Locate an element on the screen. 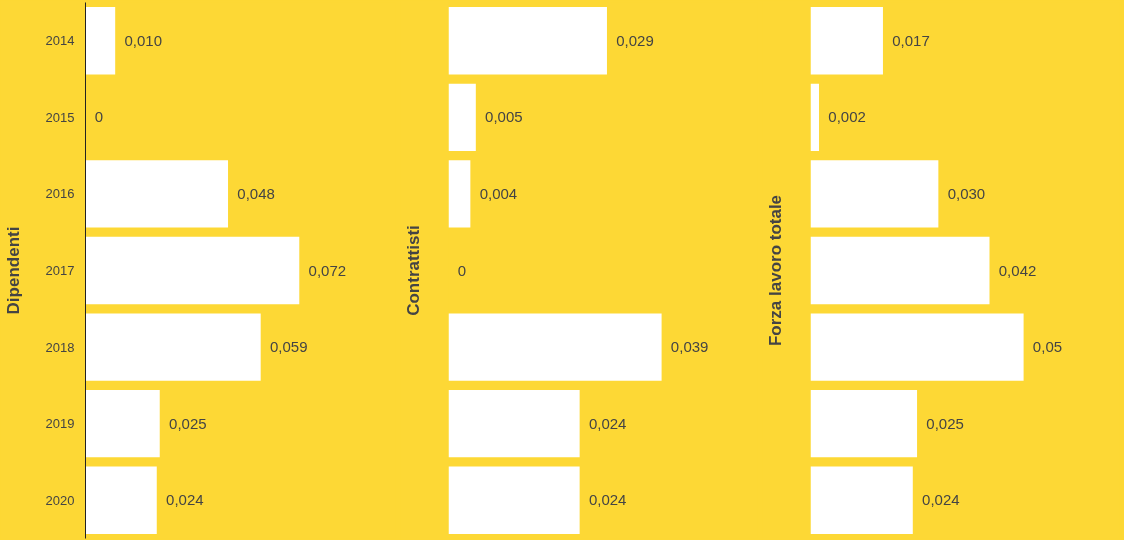  data-label: 0,002 is located at coordinates (847, 117).